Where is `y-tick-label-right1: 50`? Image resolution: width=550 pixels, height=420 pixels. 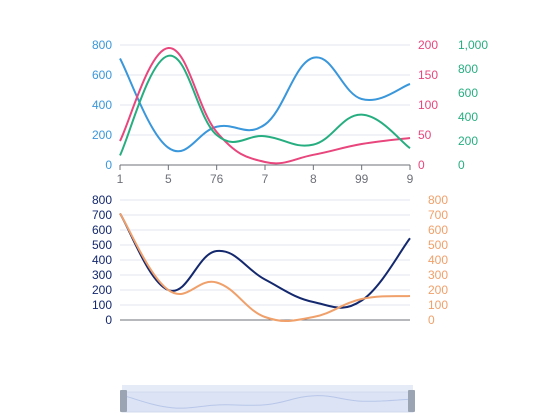
y-tick-label-right1: 50 is located at coordinates (425, 135).